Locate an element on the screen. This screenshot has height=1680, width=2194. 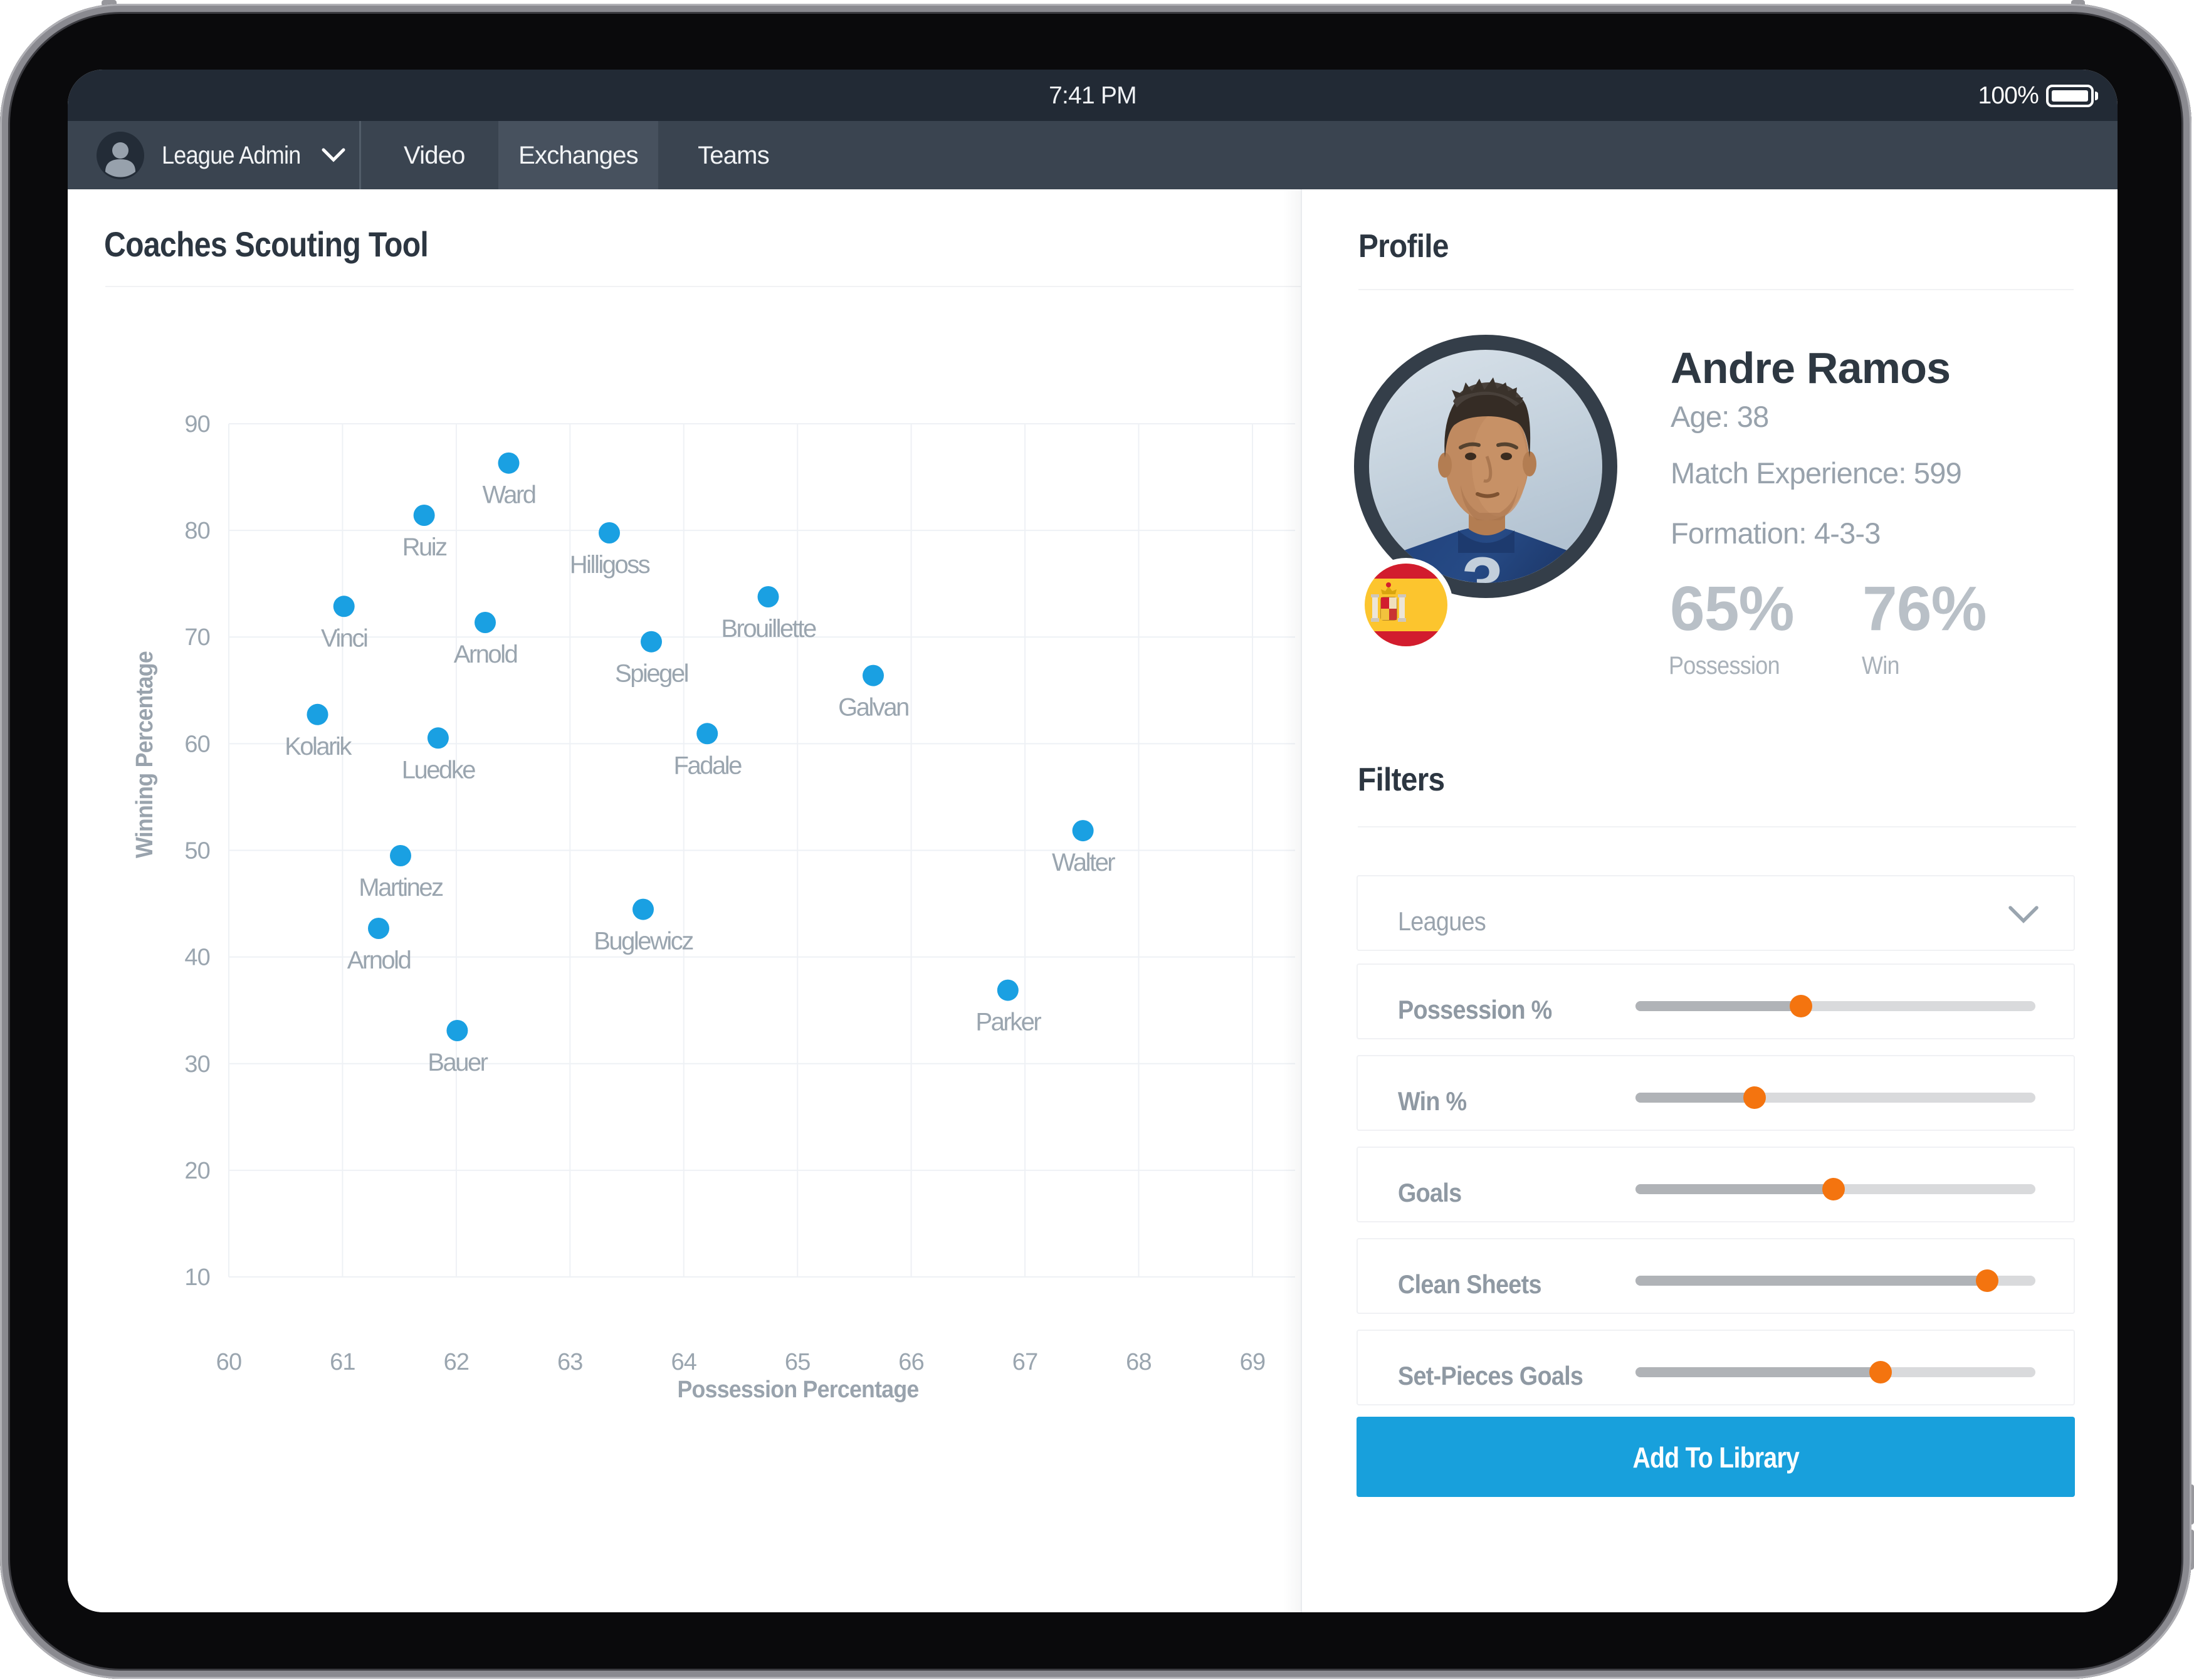
svg-text: Ward is located at coordinates (508, 495).